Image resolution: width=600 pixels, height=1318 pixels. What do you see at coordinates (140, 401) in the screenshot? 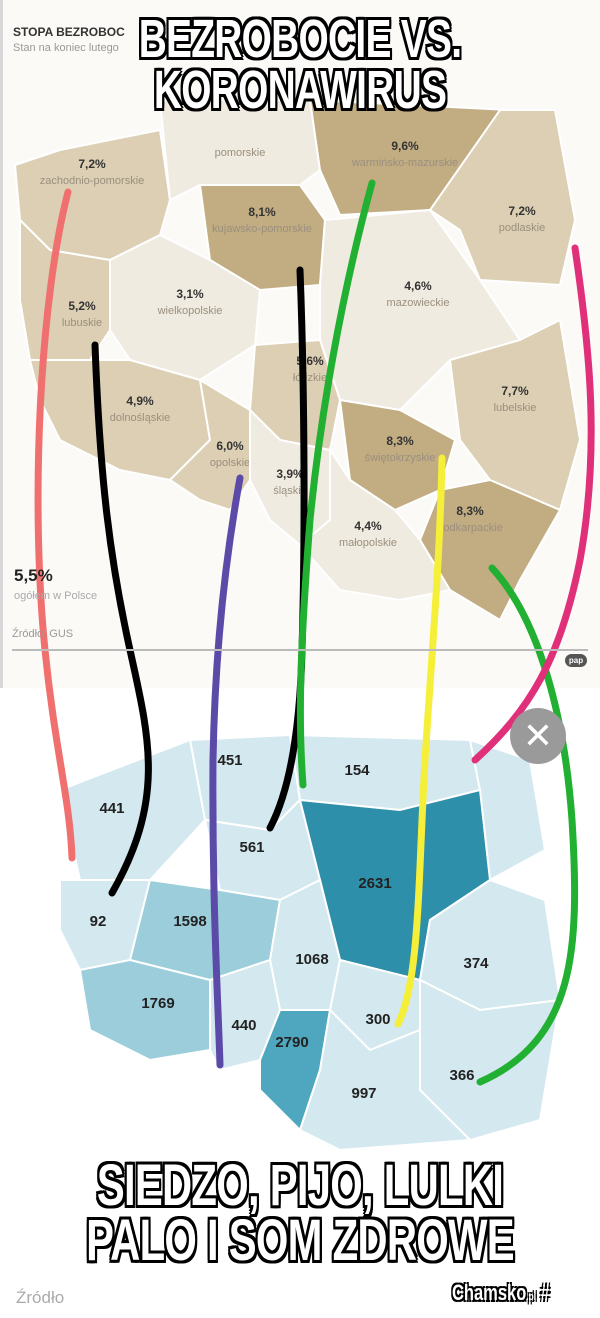
I see `region-value: 4,9%` at bounding box center [140, 401].